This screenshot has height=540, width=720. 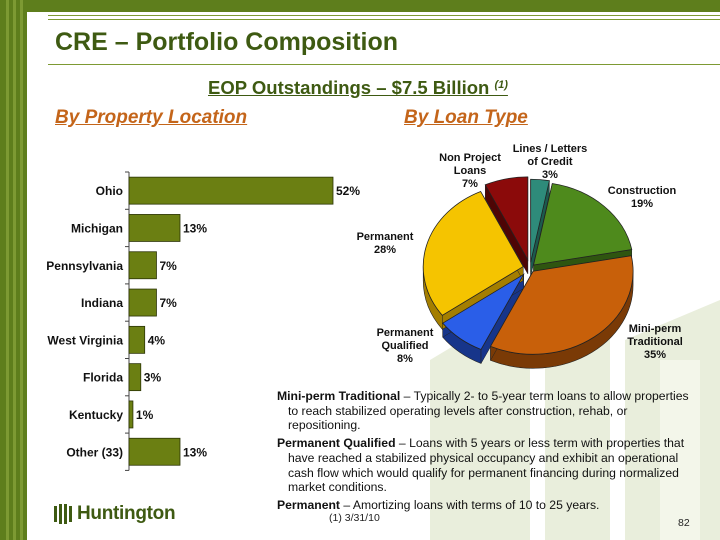 I want to click on pie-top-faces, so click(x=528, y=265).